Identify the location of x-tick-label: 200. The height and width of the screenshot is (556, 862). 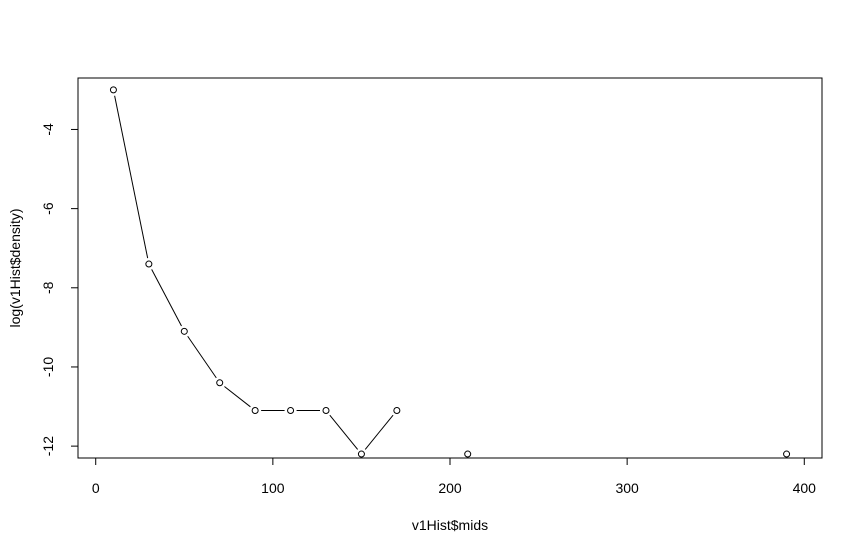
(450, 488).